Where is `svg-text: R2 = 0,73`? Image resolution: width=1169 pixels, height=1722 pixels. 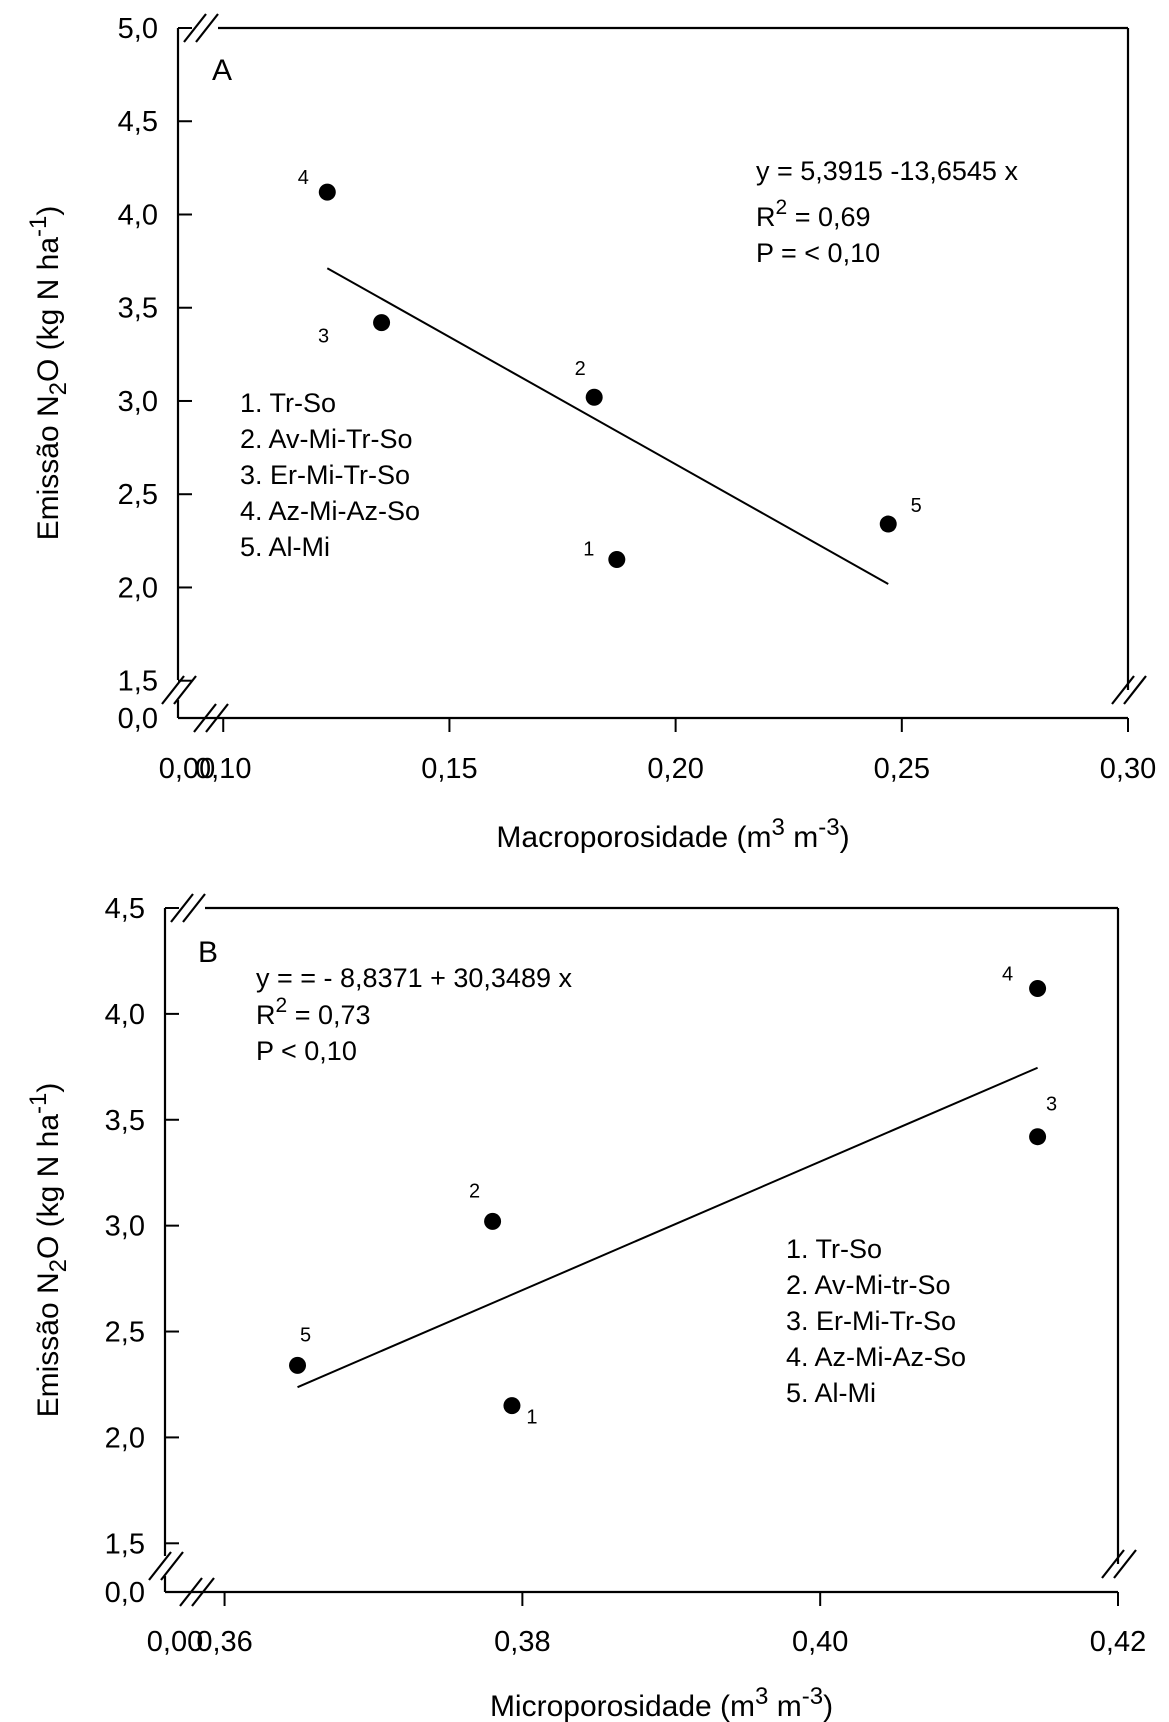
svg-text: R2 = 0,73 is located at coordinates (313, 1012).